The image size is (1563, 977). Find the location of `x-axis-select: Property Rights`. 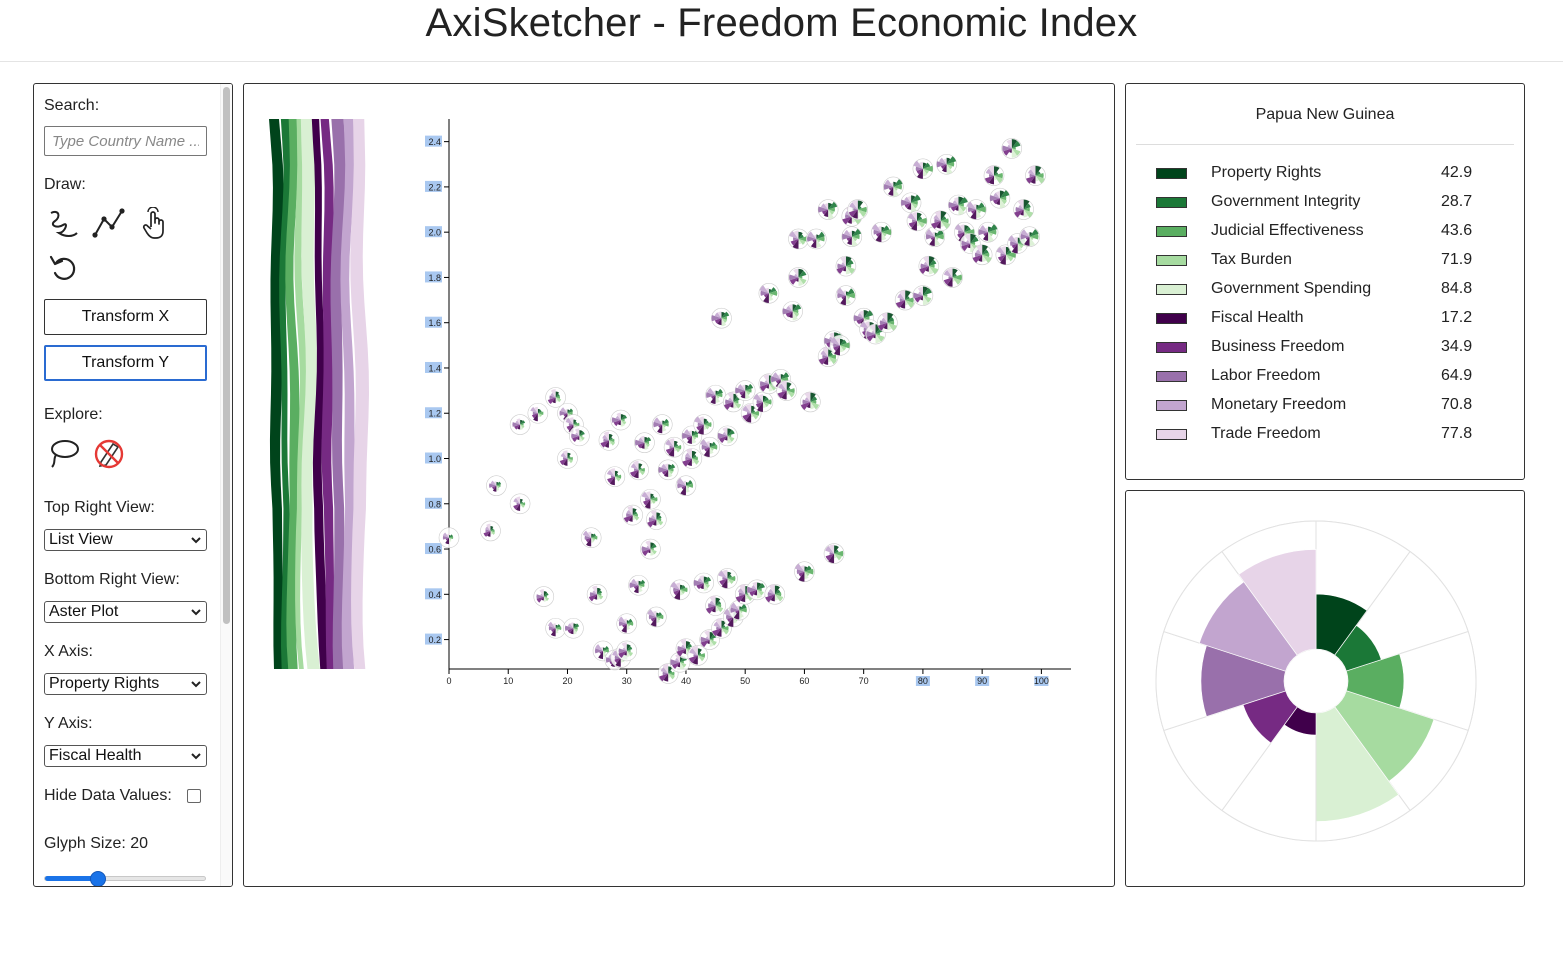

x-axis-select: Property Rights is located at coordinates (125, 684).